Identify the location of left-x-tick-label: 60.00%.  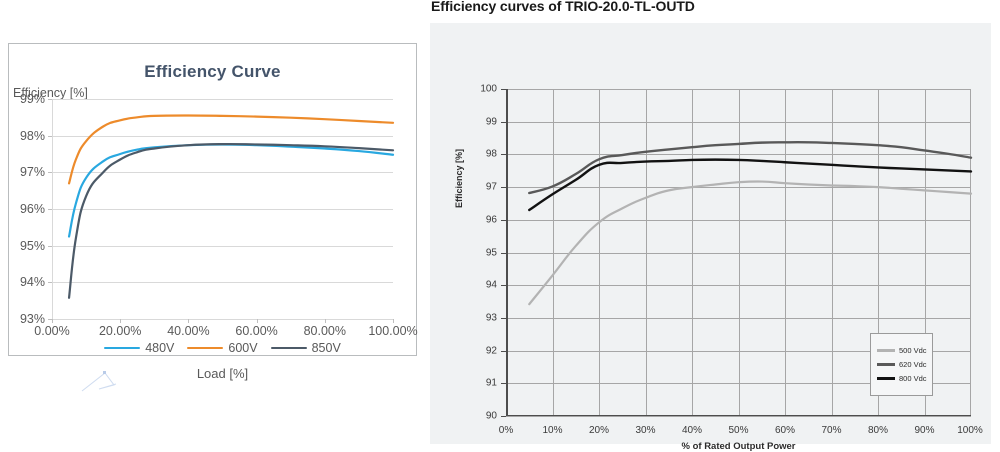
(256, 331).